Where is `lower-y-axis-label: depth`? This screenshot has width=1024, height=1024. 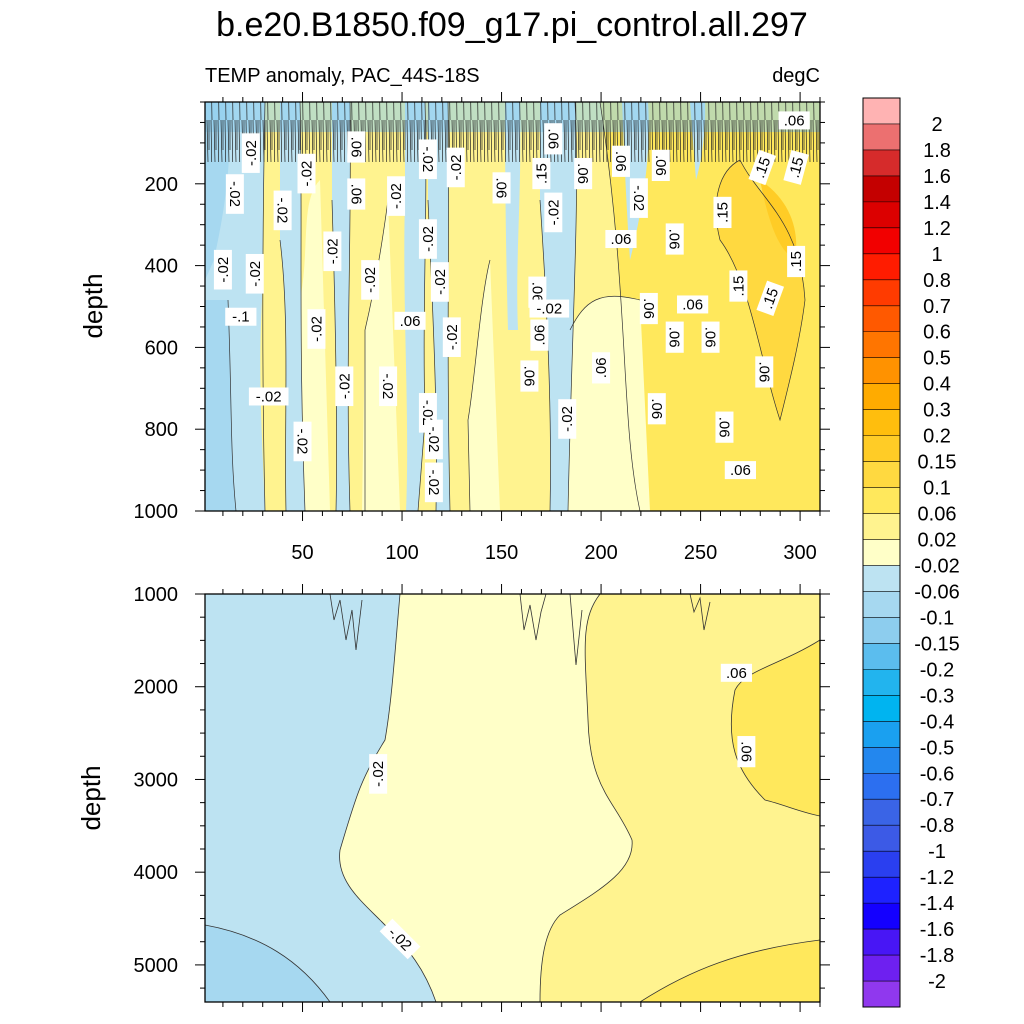
lower-y-axis-label: depth is located at coordinates (91, 797).